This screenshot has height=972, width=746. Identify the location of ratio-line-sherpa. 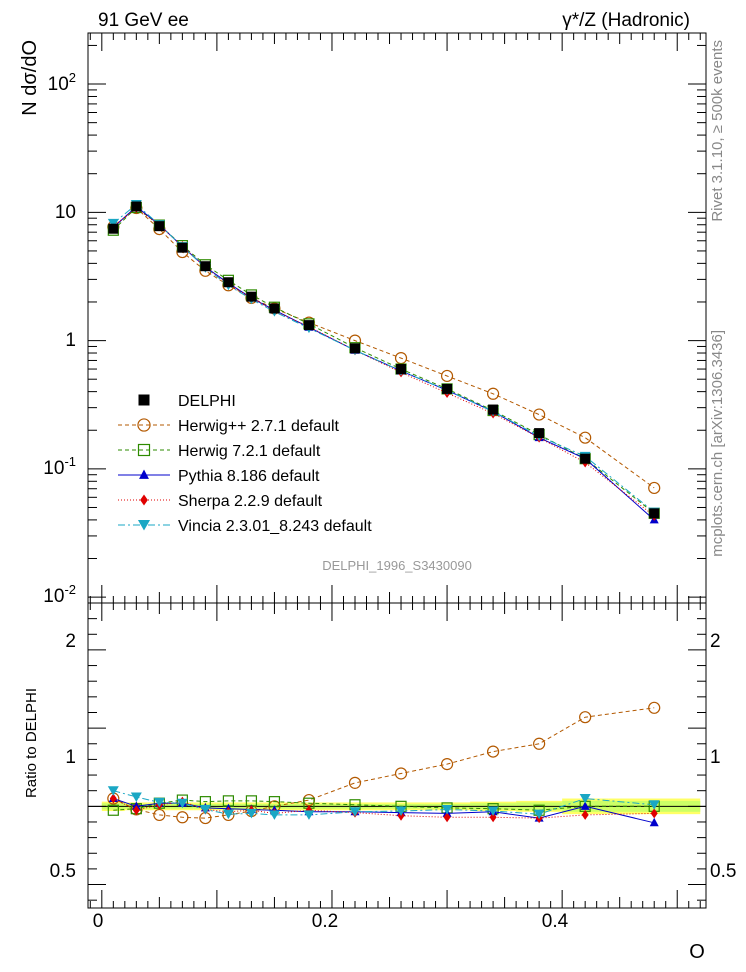
(384, 808).